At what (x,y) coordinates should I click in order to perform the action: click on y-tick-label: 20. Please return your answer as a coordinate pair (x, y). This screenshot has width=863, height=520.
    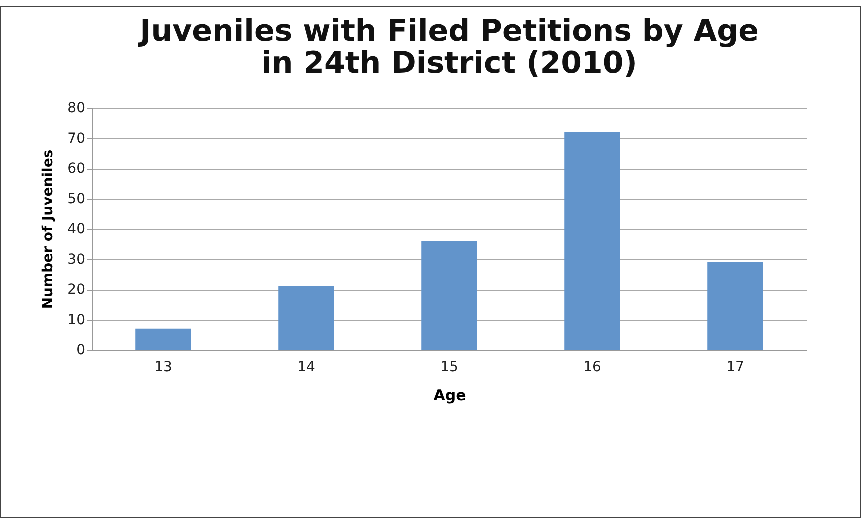
    Looking at the image, I should click on (77, 290).